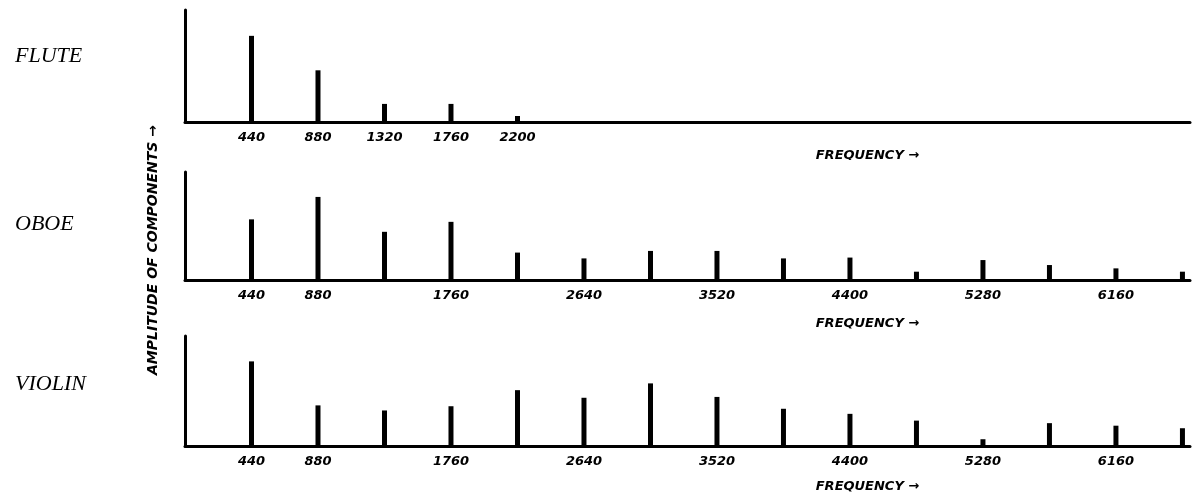 This screenshot has width=1192, height=494. Describe the element at coordinates (51, 382) in the screenshot. I see `chart-title: VIOLIN` at that location.